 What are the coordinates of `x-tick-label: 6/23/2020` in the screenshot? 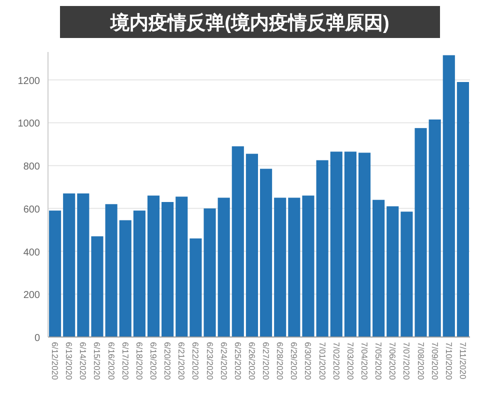 It's located at (209, 361).